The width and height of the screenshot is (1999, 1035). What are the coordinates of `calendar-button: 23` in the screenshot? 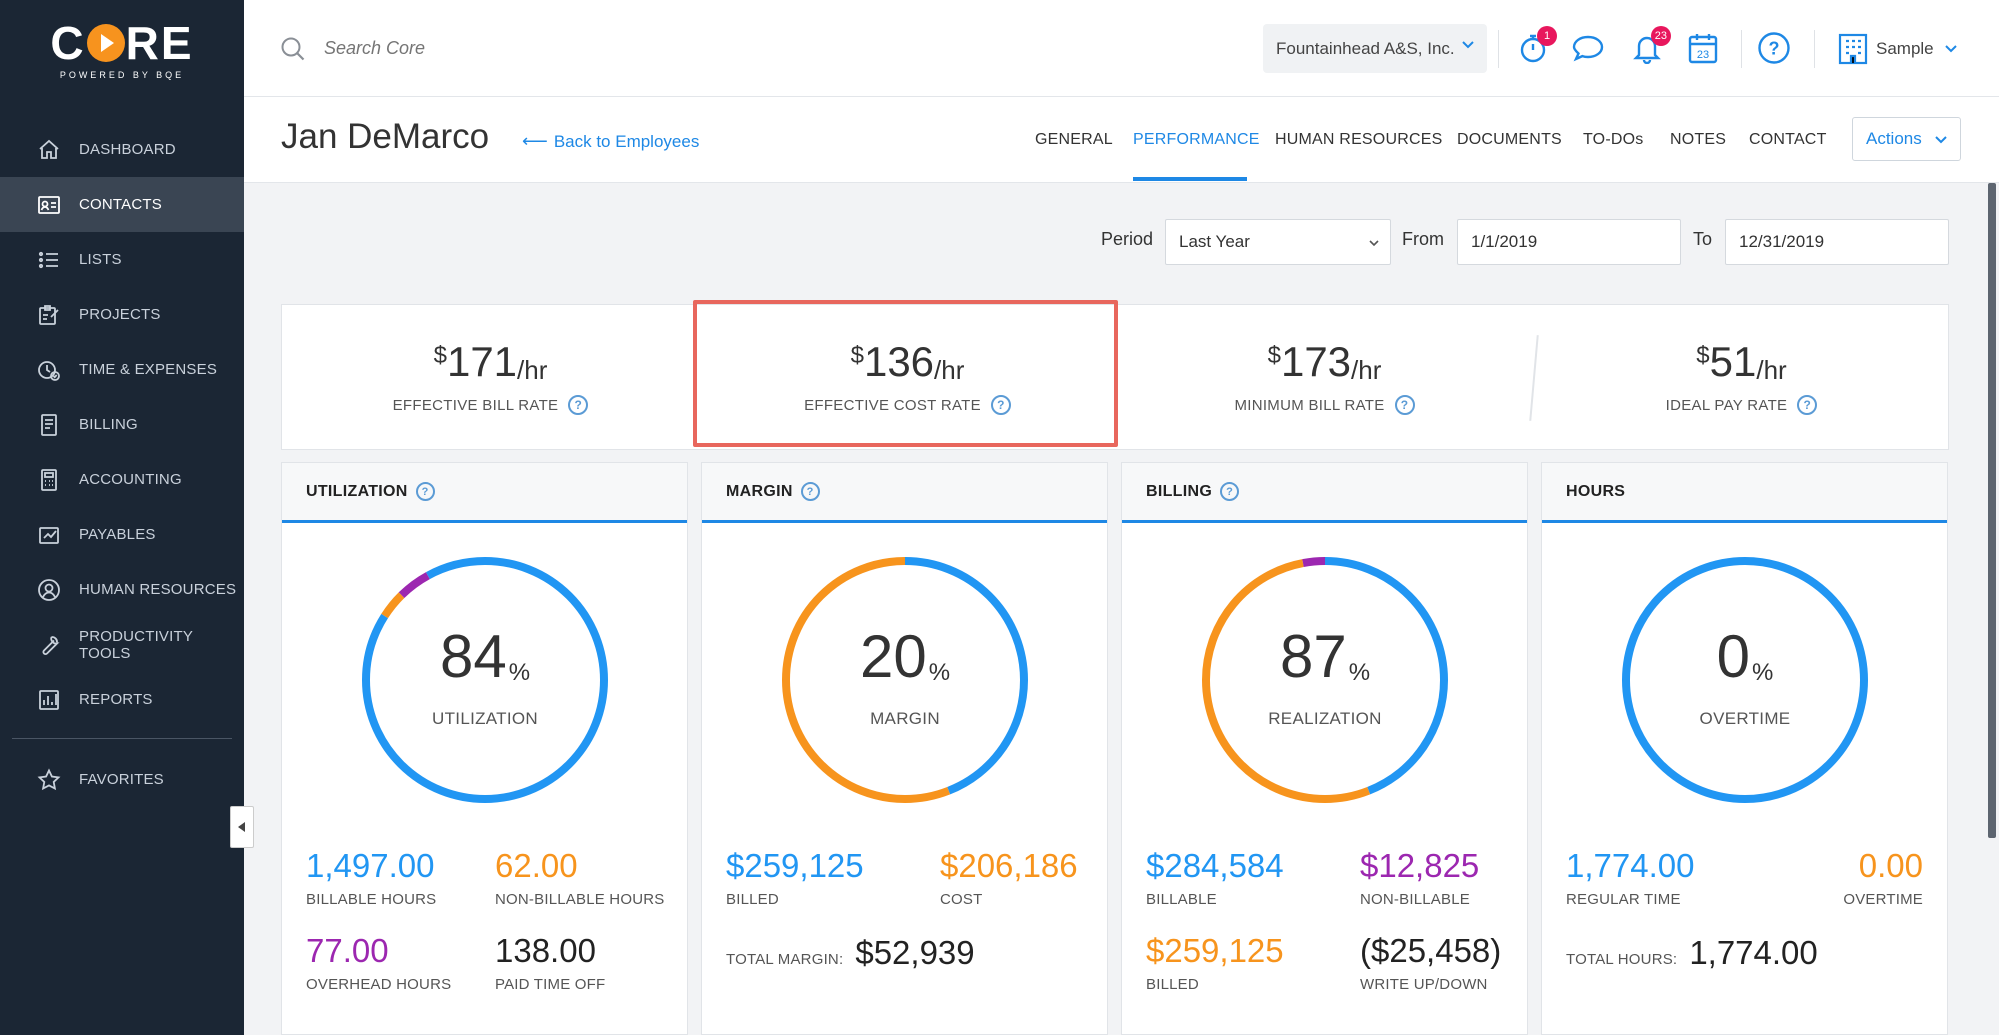 It's located at (1703, 48).